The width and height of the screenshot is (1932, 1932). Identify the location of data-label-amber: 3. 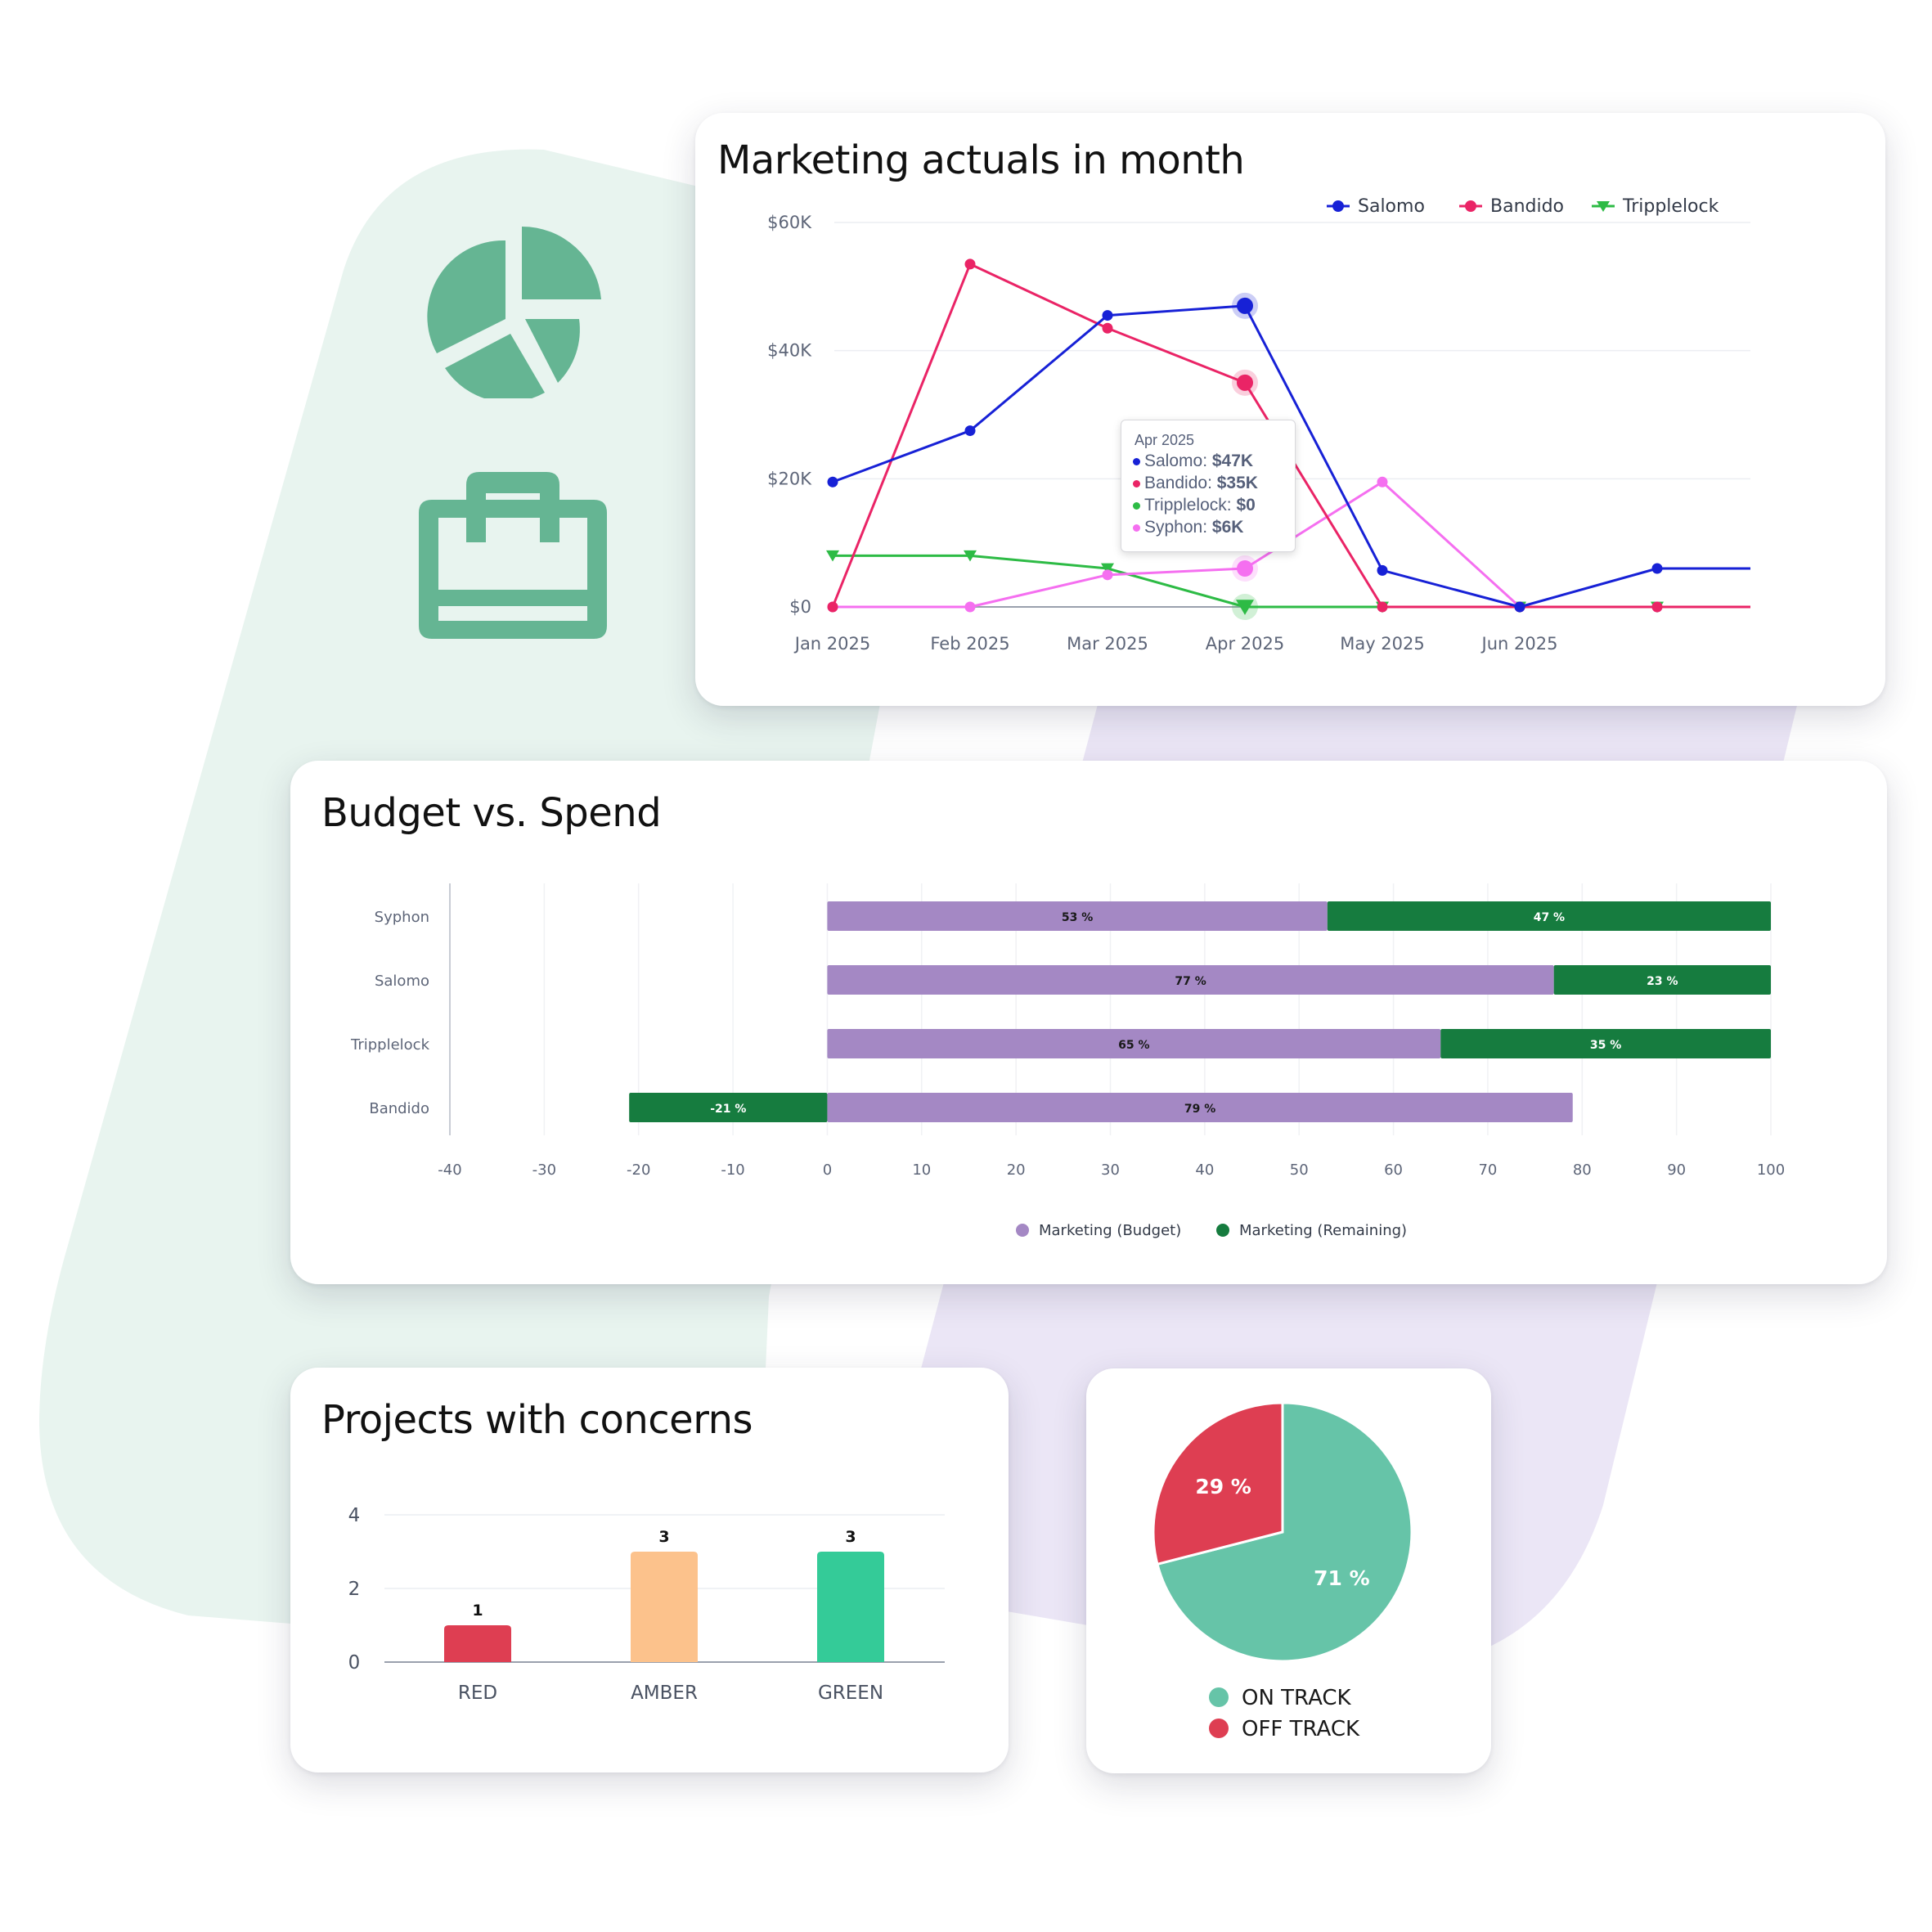
(663, 1537).